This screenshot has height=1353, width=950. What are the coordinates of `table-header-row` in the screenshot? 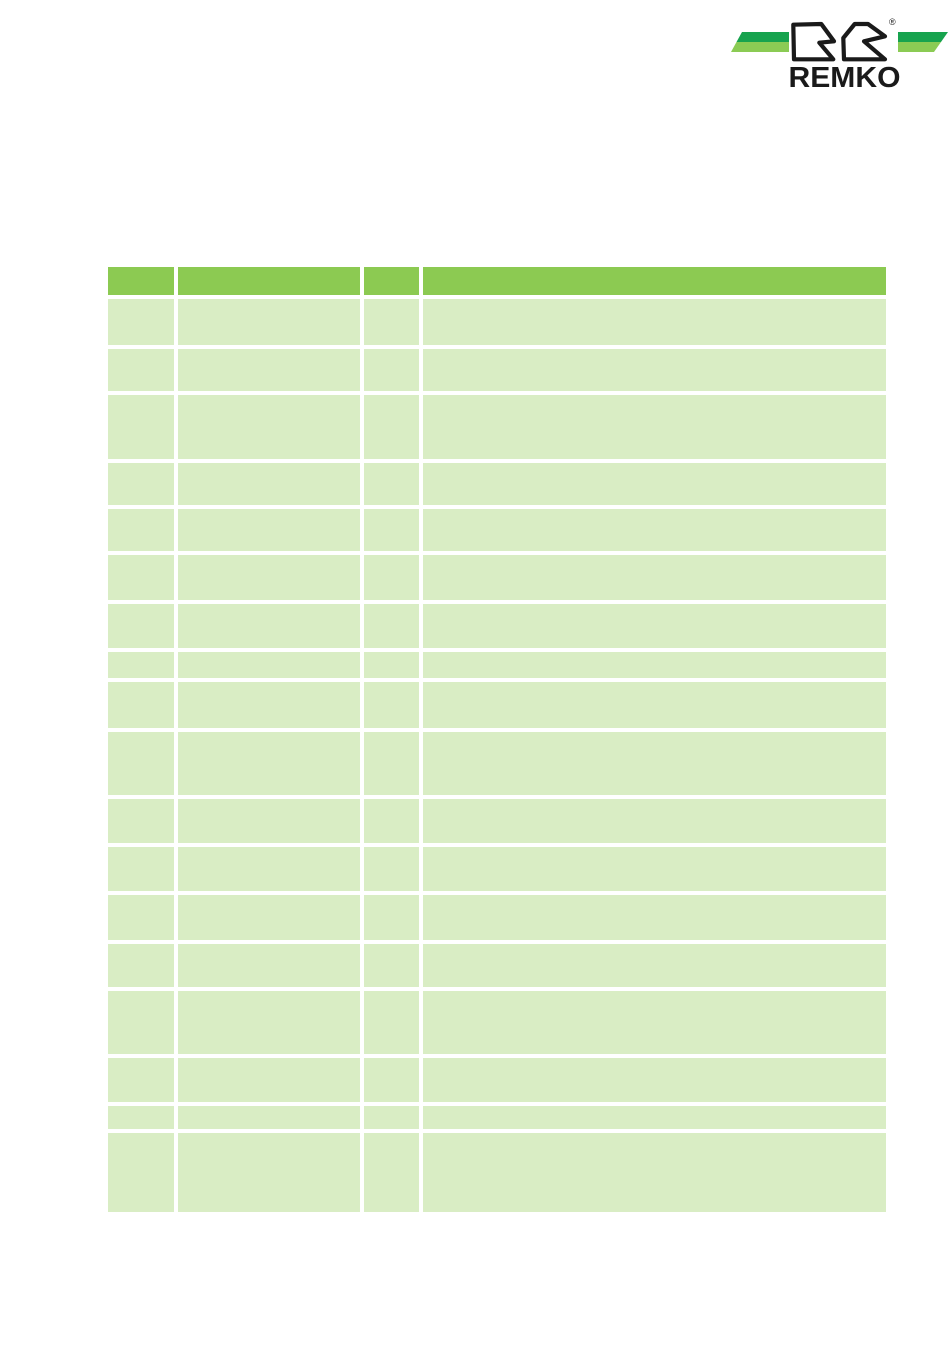 It's located at (497, 281).